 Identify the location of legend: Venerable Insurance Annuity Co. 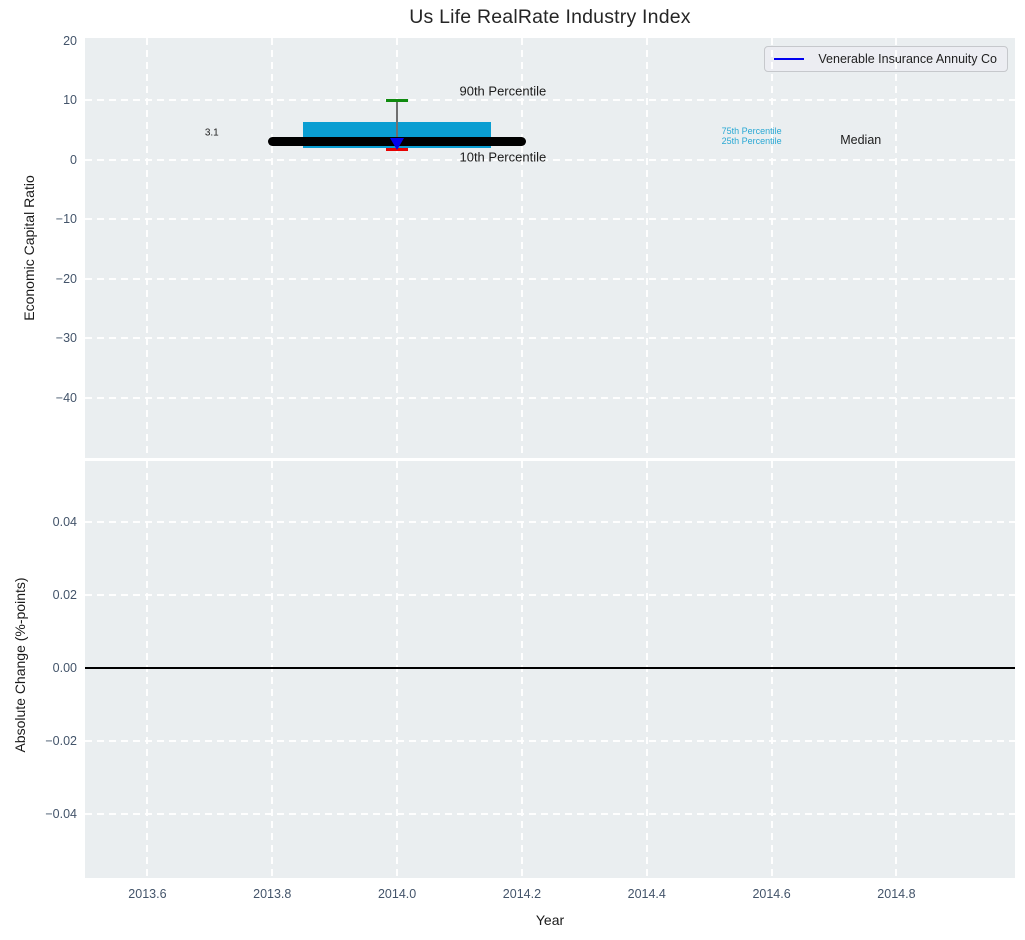
(886, 59).